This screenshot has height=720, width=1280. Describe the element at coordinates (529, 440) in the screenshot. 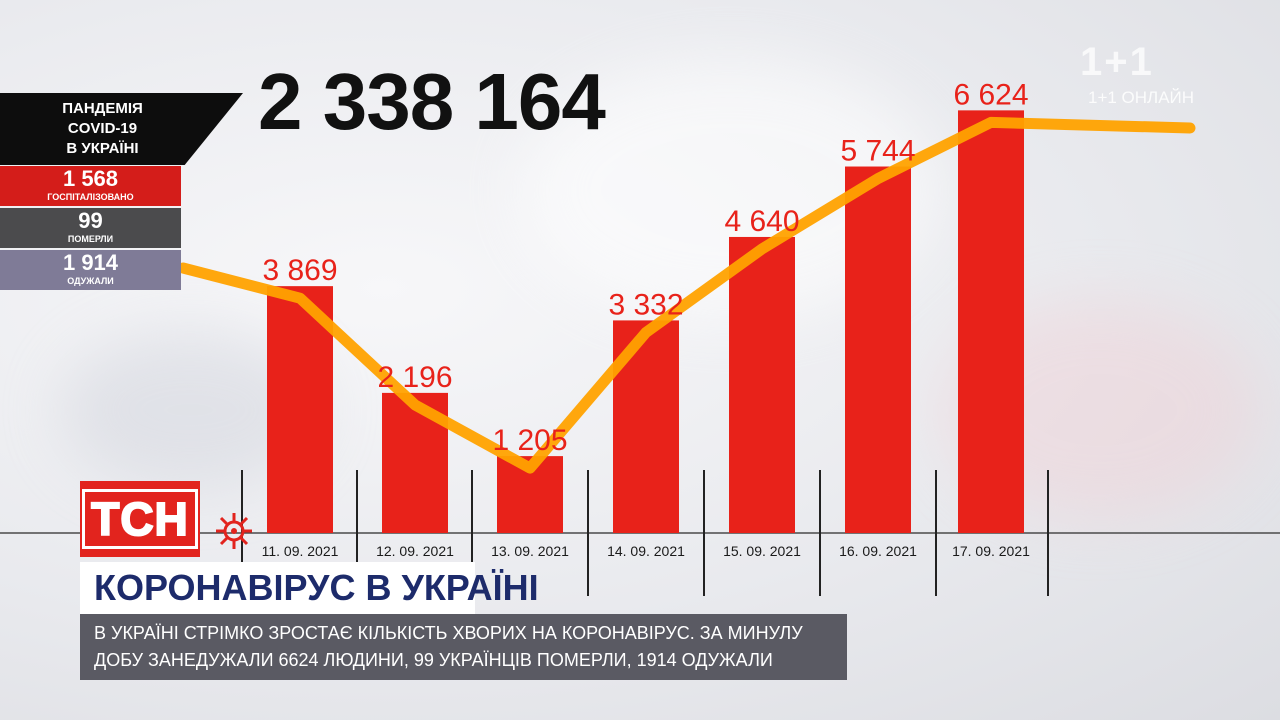

I see `data-label: 1 205` at that location.